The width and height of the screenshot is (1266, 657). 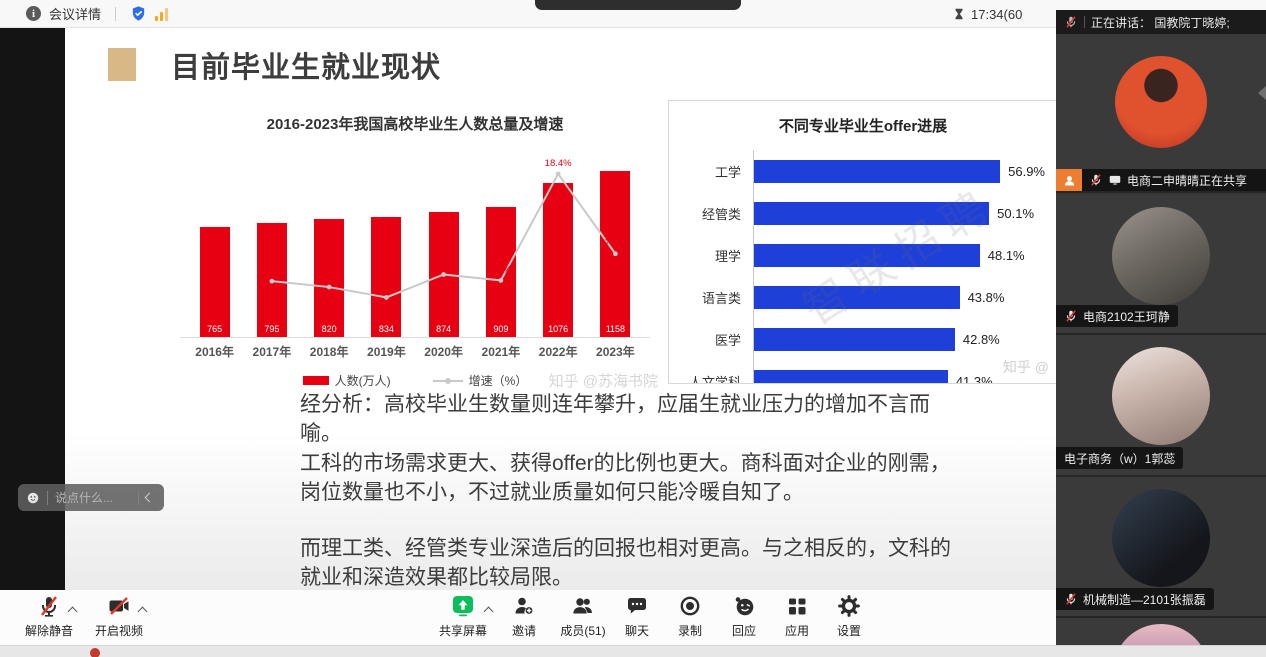 What do you see at coordinates (583, 606) in the screenshot?
I see `members-icon` at bounding box center [583, 606].